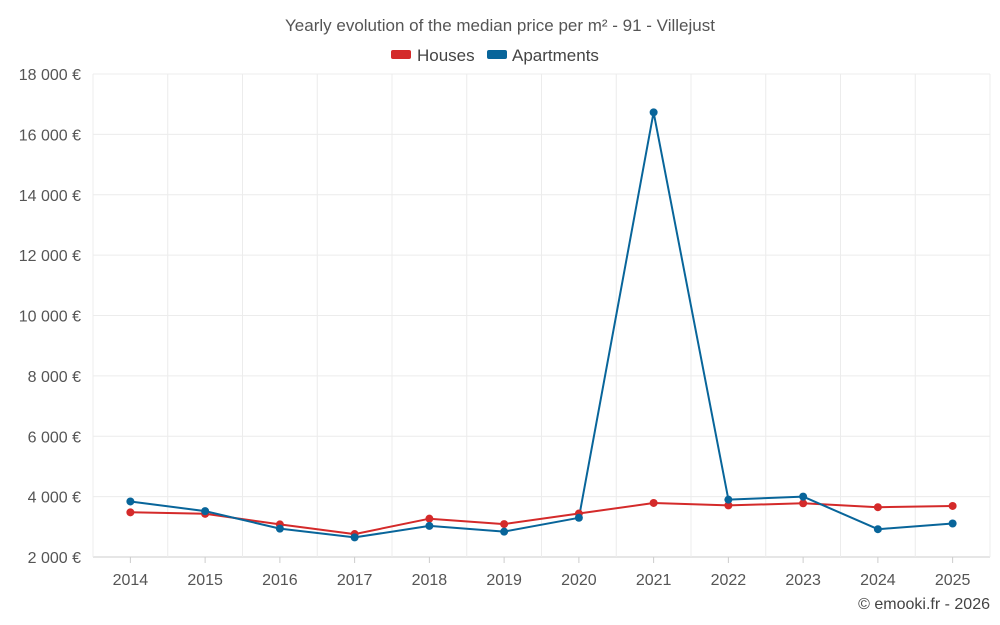  I want to click on legend-label-apartments: Apartments, so click(555, 55).